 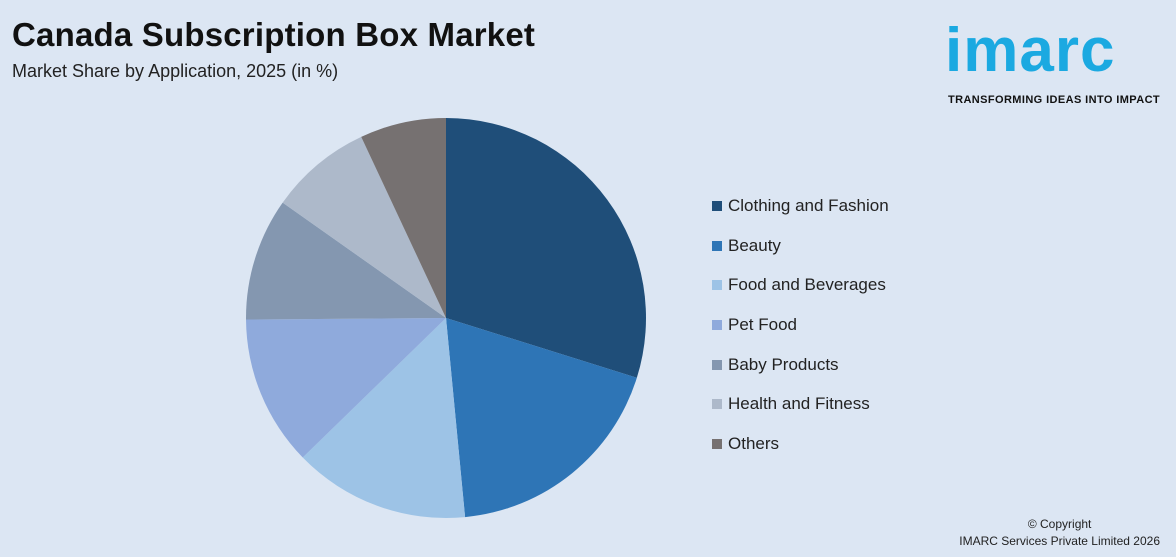 What do you see at coordinates (800, 444) in the screenshot?
I see `legend-item: Others` at bounding box center [800, 444].